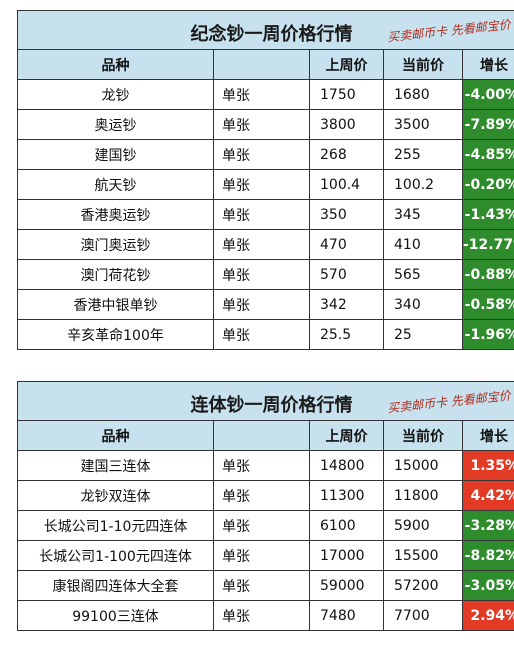  I want to click on current-price-cell: 410, so click(423, 244).